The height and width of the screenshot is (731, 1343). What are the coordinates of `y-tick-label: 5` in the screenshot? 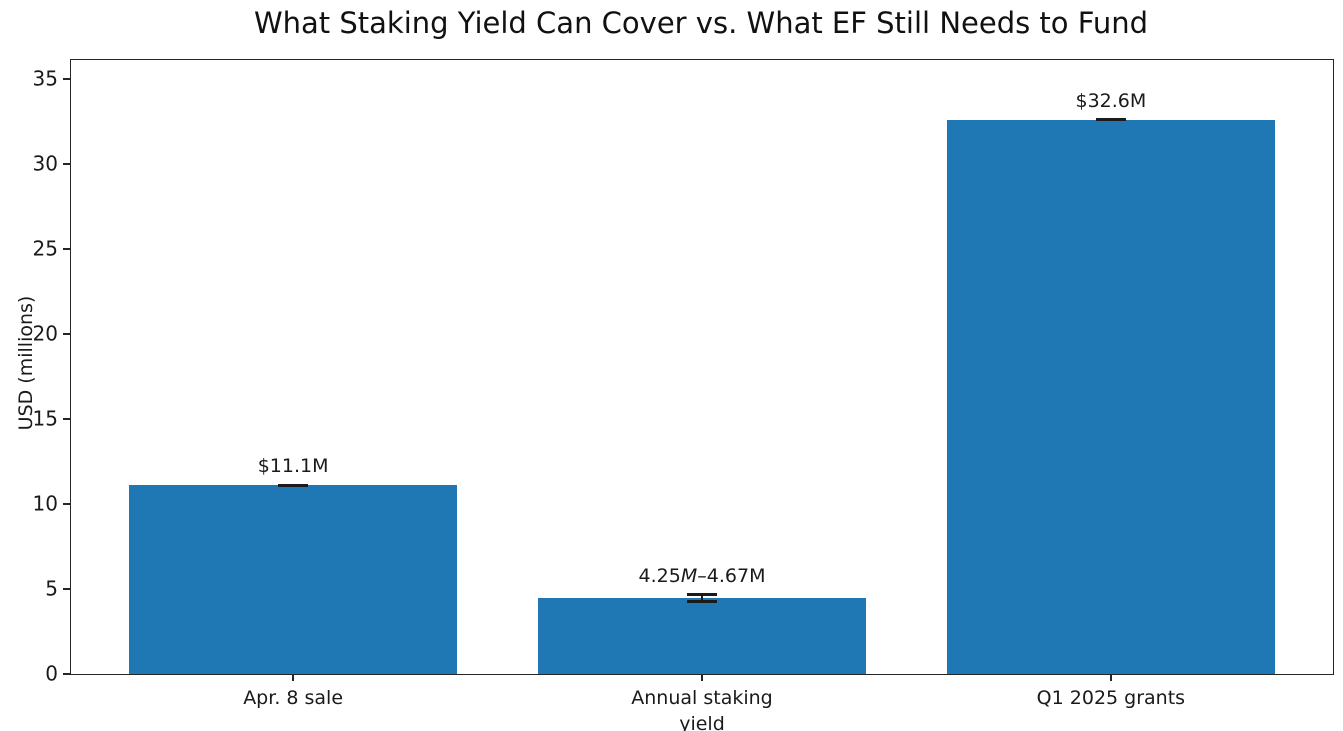 It's located at (51, 588).